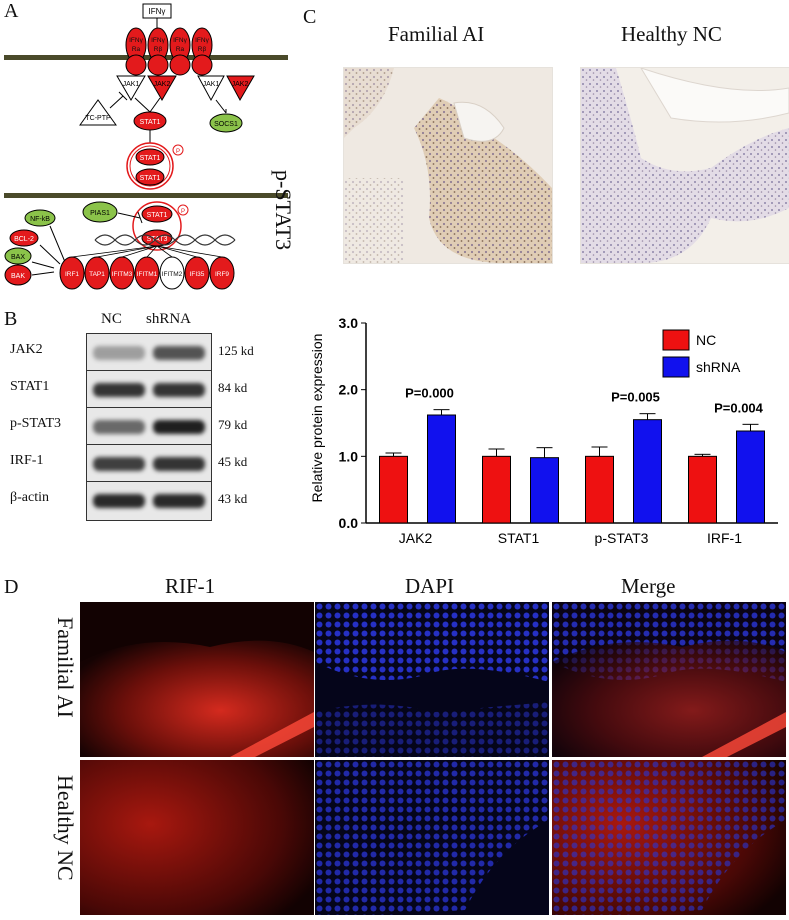  What do you see at coordinates (197, 679) in the screenshot?
I see `fluor-rif1-familial` at bounding box center [197, 679].